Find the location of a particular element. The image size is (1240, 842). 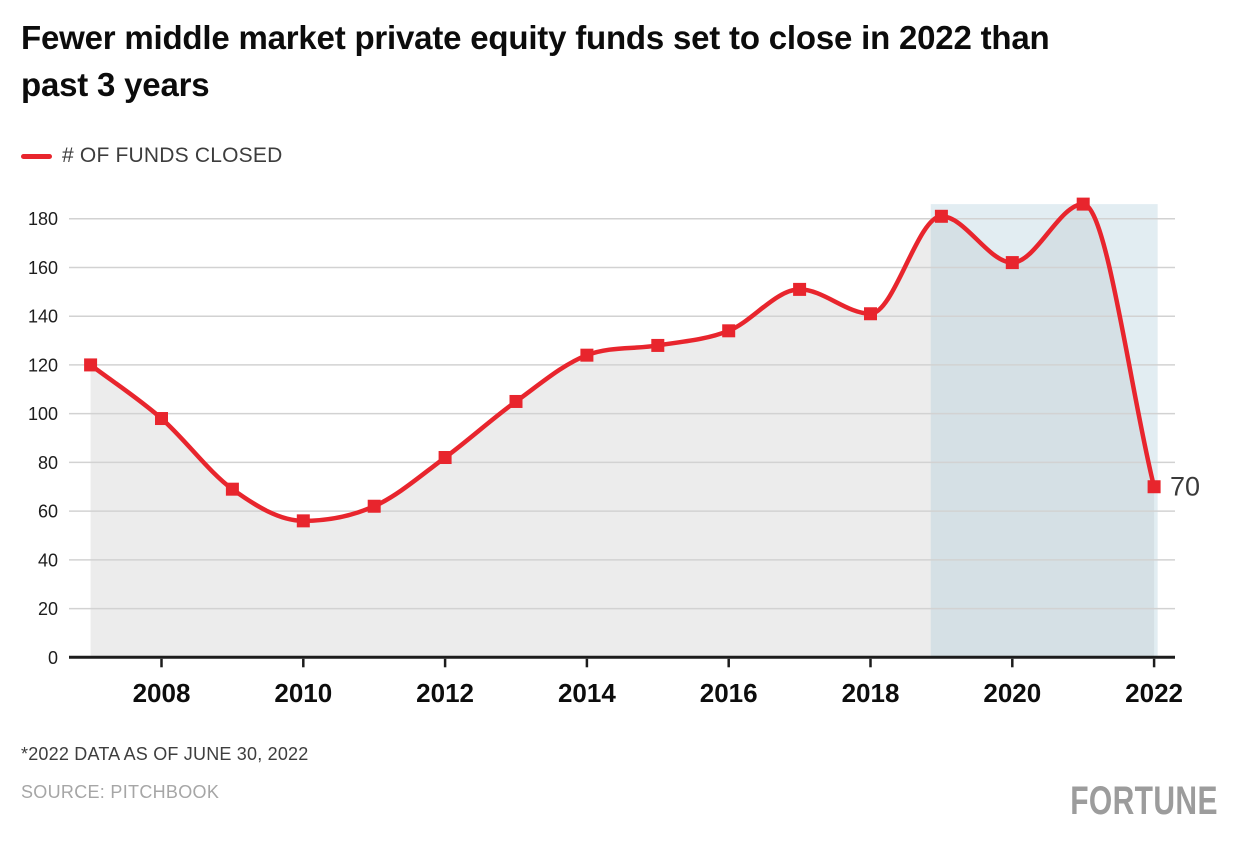

legend-label: # OF FUNDS CLOSED is located at coordinates (172, 155).